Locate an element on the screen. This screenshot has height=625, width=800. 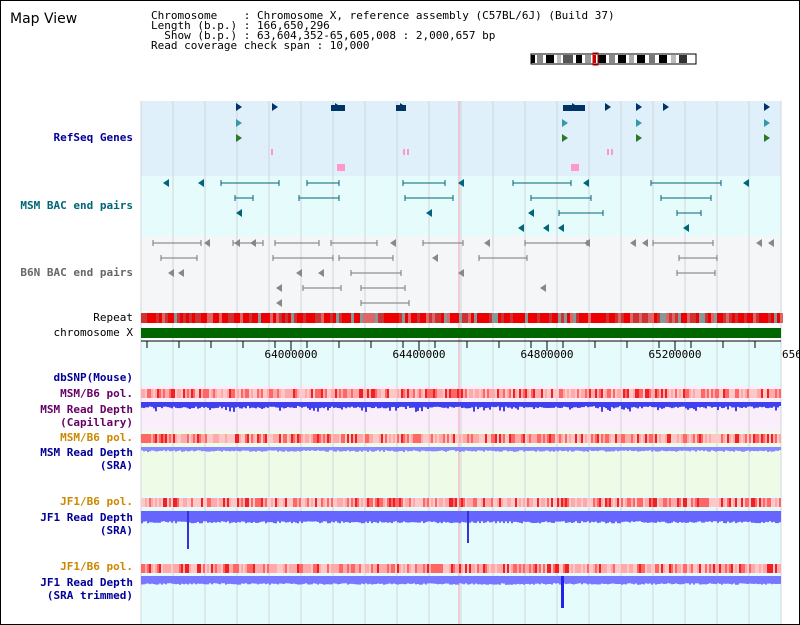
track-label-msm-b6-pol-2: MSM/B6 pol. is located at coordinates (96, 437).